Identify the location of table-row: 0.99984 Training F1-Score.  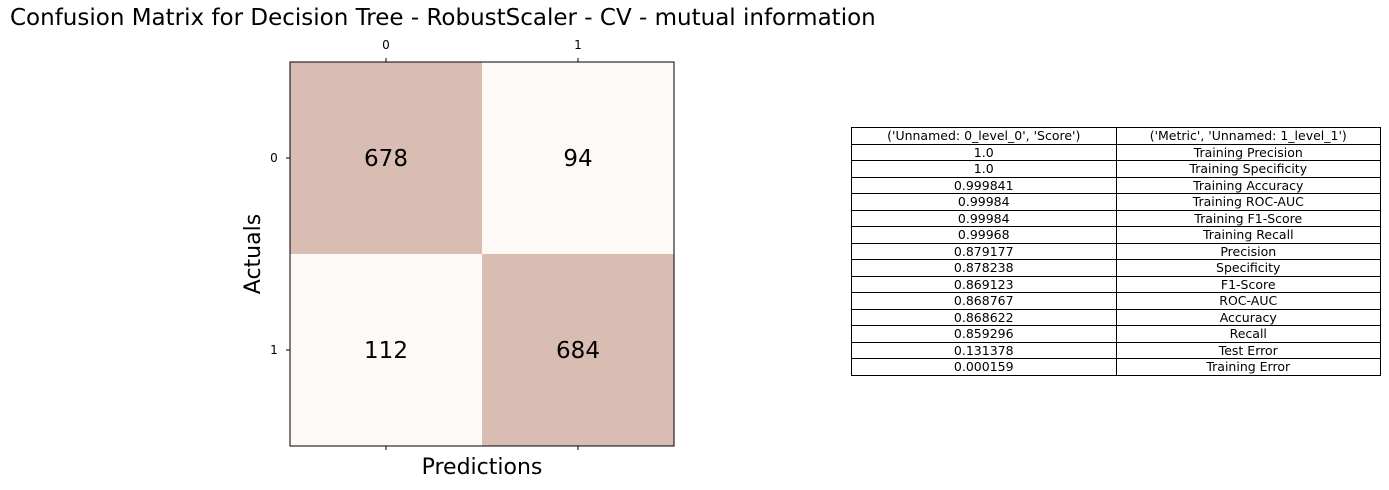
(1116, 218).